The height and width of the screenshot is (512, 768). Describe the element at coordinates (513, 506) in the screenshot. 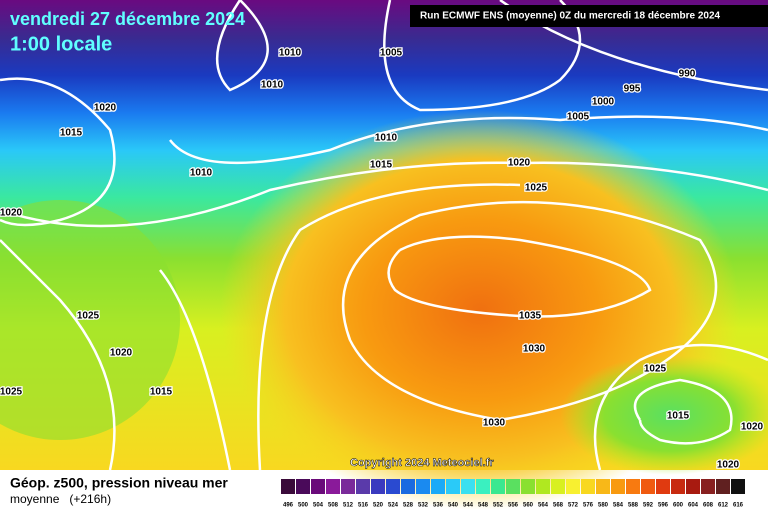

I see `scale-label: 556` at that location.